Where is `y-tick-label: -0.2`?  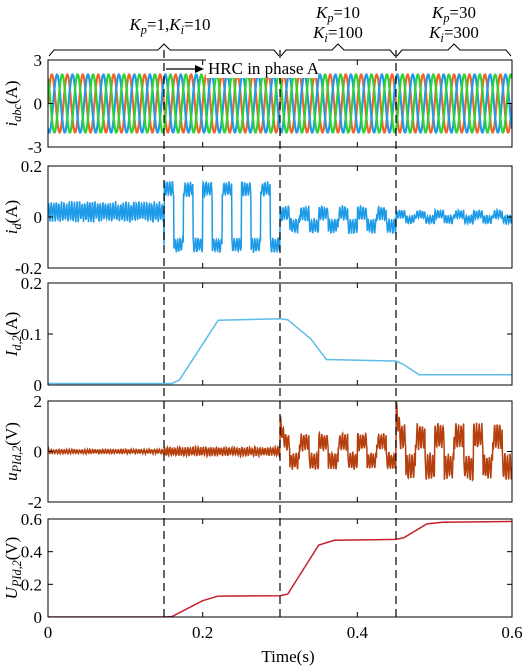
y-tick-label: -0.2 is located at coordinates (28, 268).